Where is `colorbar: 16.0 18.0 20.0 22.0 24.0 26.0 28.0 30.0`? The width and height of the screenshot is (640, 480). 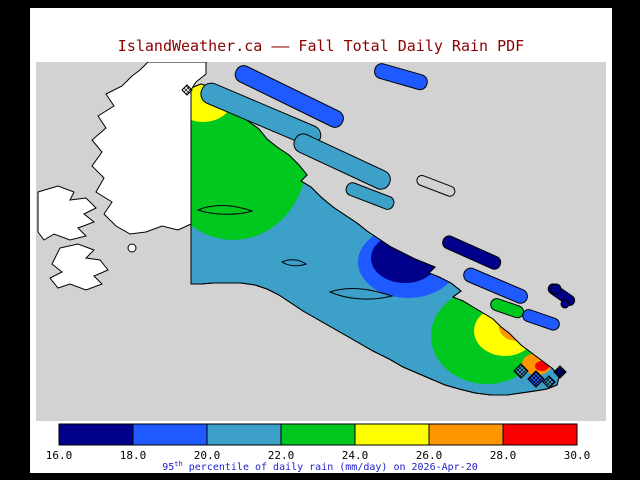
colorbar: 16.0 18.0 20.0 22.0 24.0 26.0 28.0 30.0 is located at coordinates (318, 442).